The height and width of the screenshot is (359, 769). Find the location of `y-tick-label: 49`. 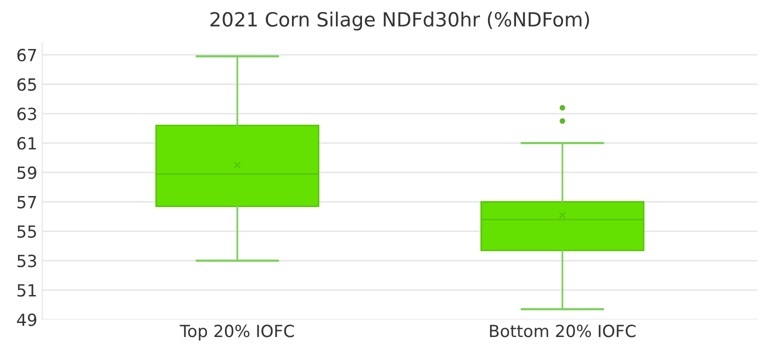

y-tick-label: 49 is located at coordinates (26, 319).